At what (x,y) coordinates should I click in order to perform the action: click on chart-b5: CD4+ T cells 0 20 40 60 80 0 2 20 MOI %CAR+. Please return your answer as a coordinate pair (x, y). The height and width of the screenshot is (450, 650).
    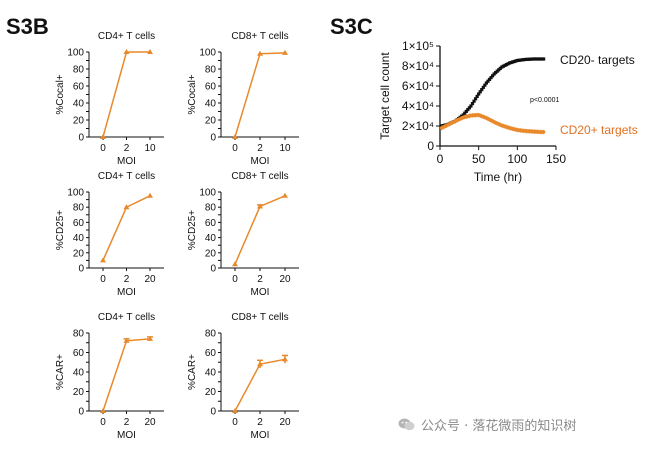
    Looking at the image, I should click on (109, 376).